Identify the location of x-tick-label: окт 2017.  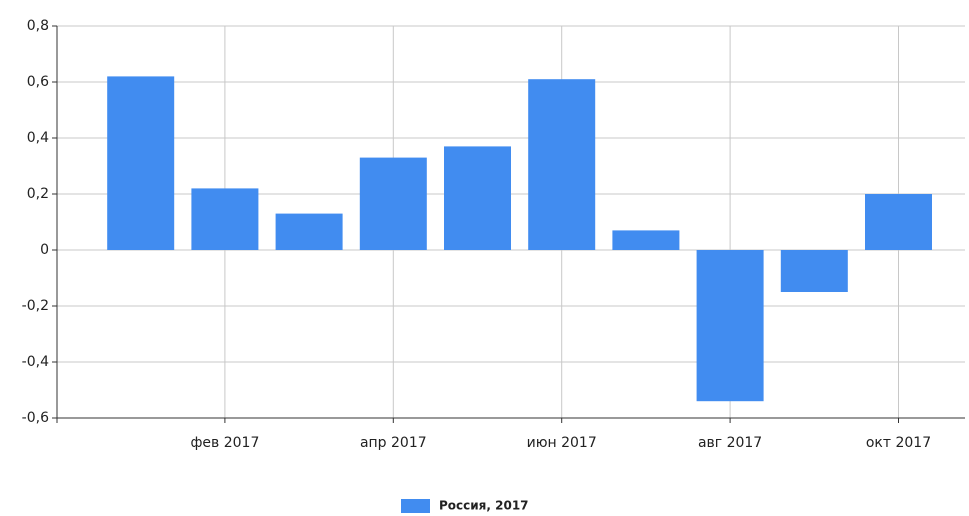
(898, 443).